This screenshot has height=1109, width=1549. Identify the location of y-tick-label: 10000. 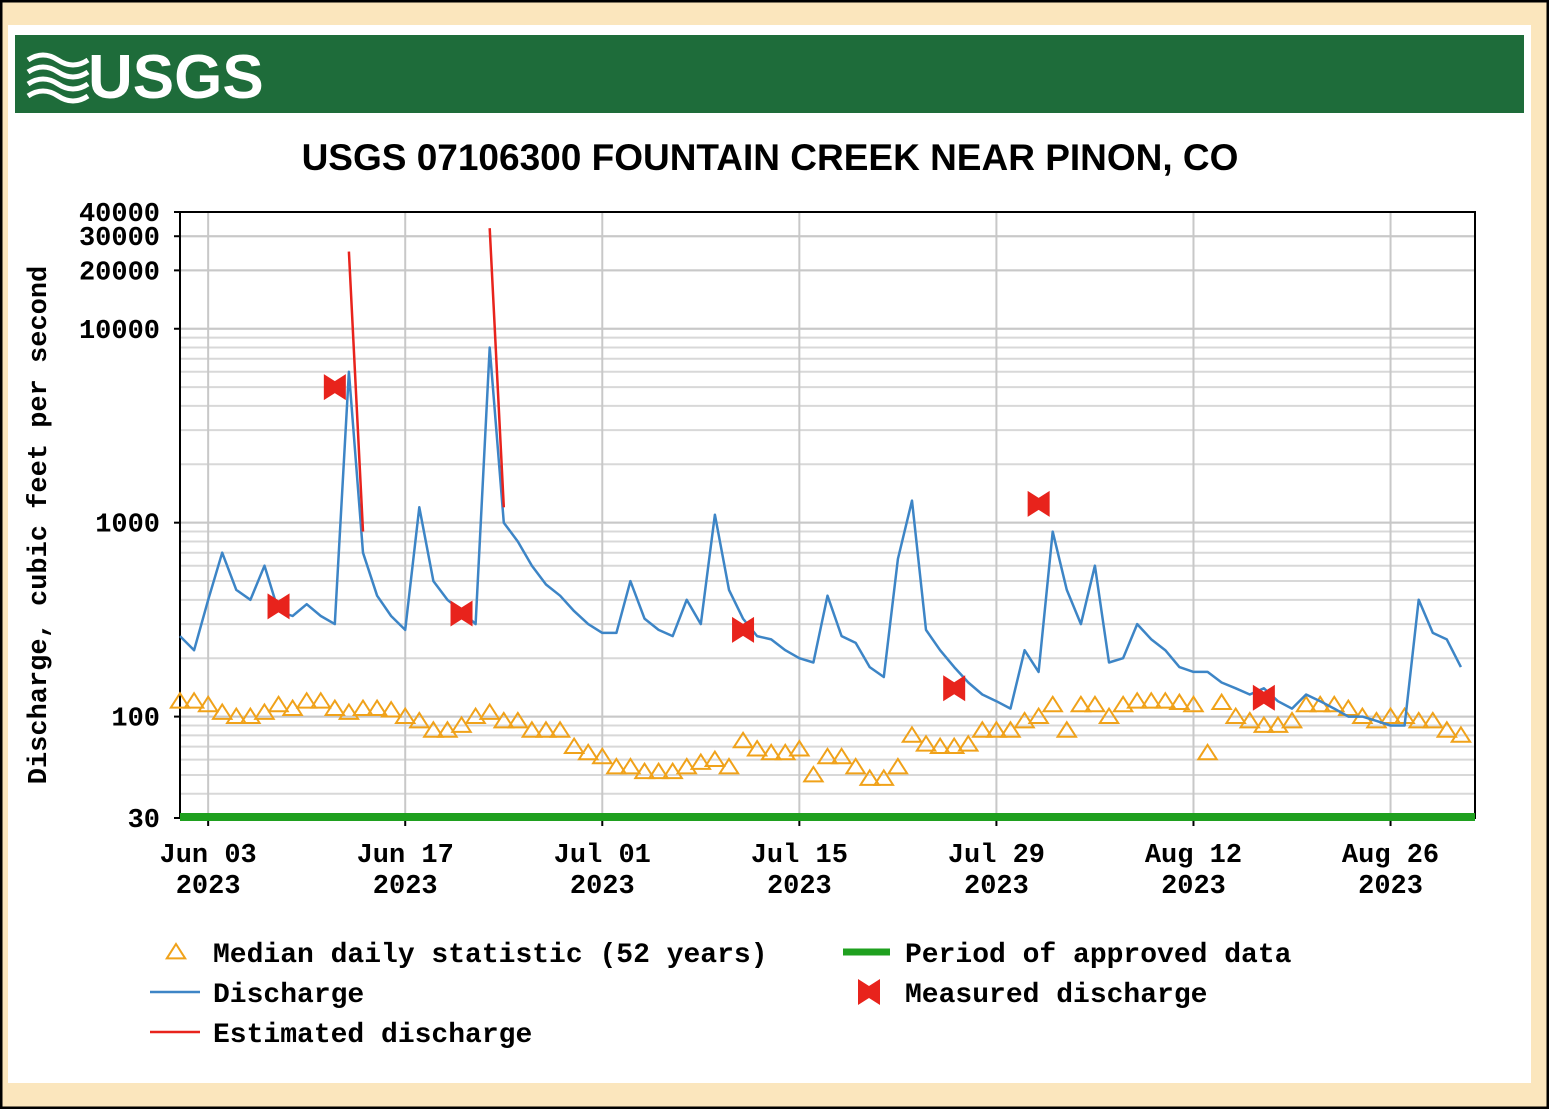
(119, 332).